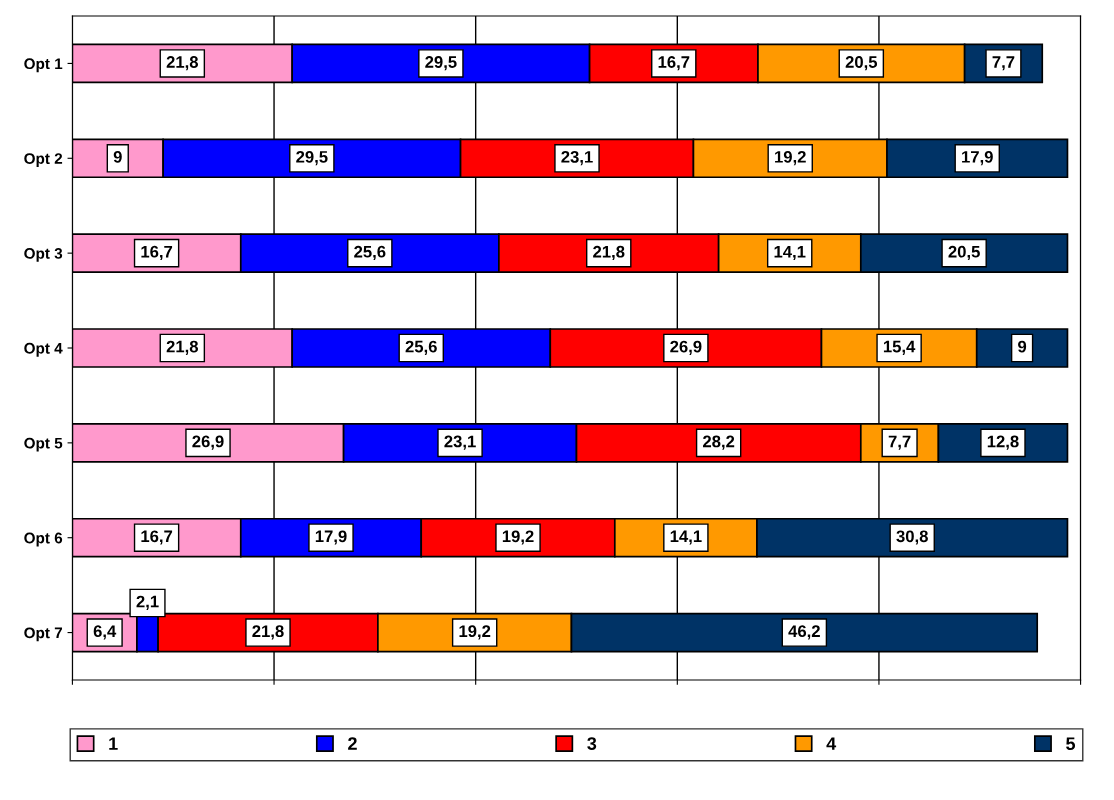 The width and height of the screenshot is (1114, 800). Describe the element at coordinates (43, 160) in the screenshot. I see `y-tick-label: Opt 2` at that location.